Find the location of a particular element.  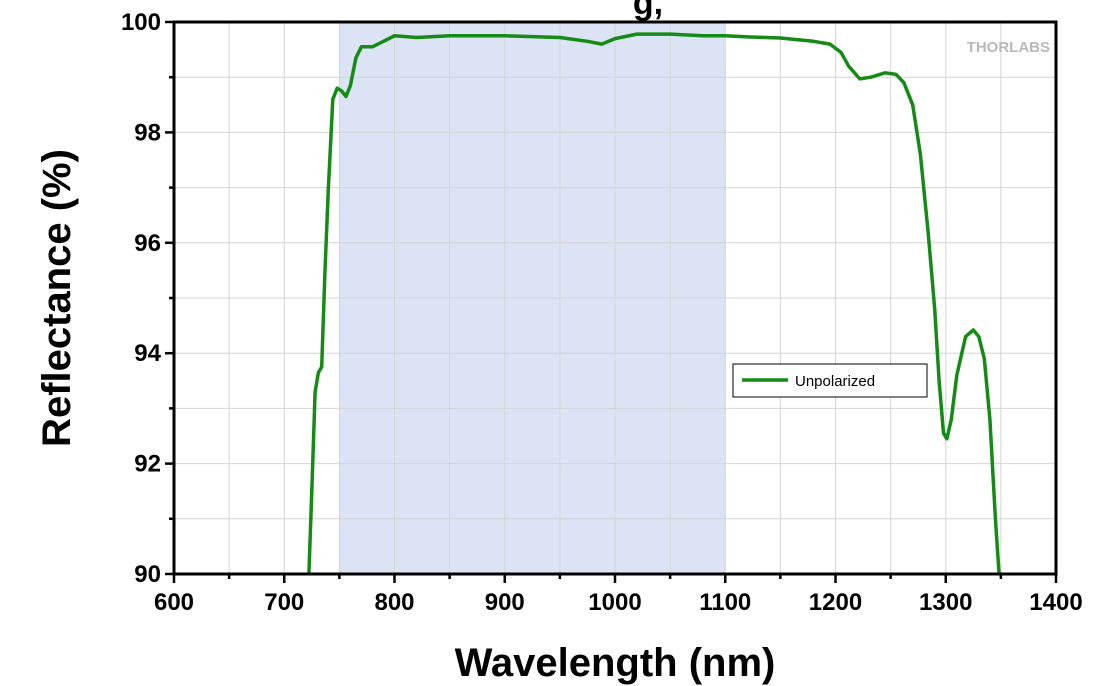

legend: Unpolarized is located at coordinates (830, 380).